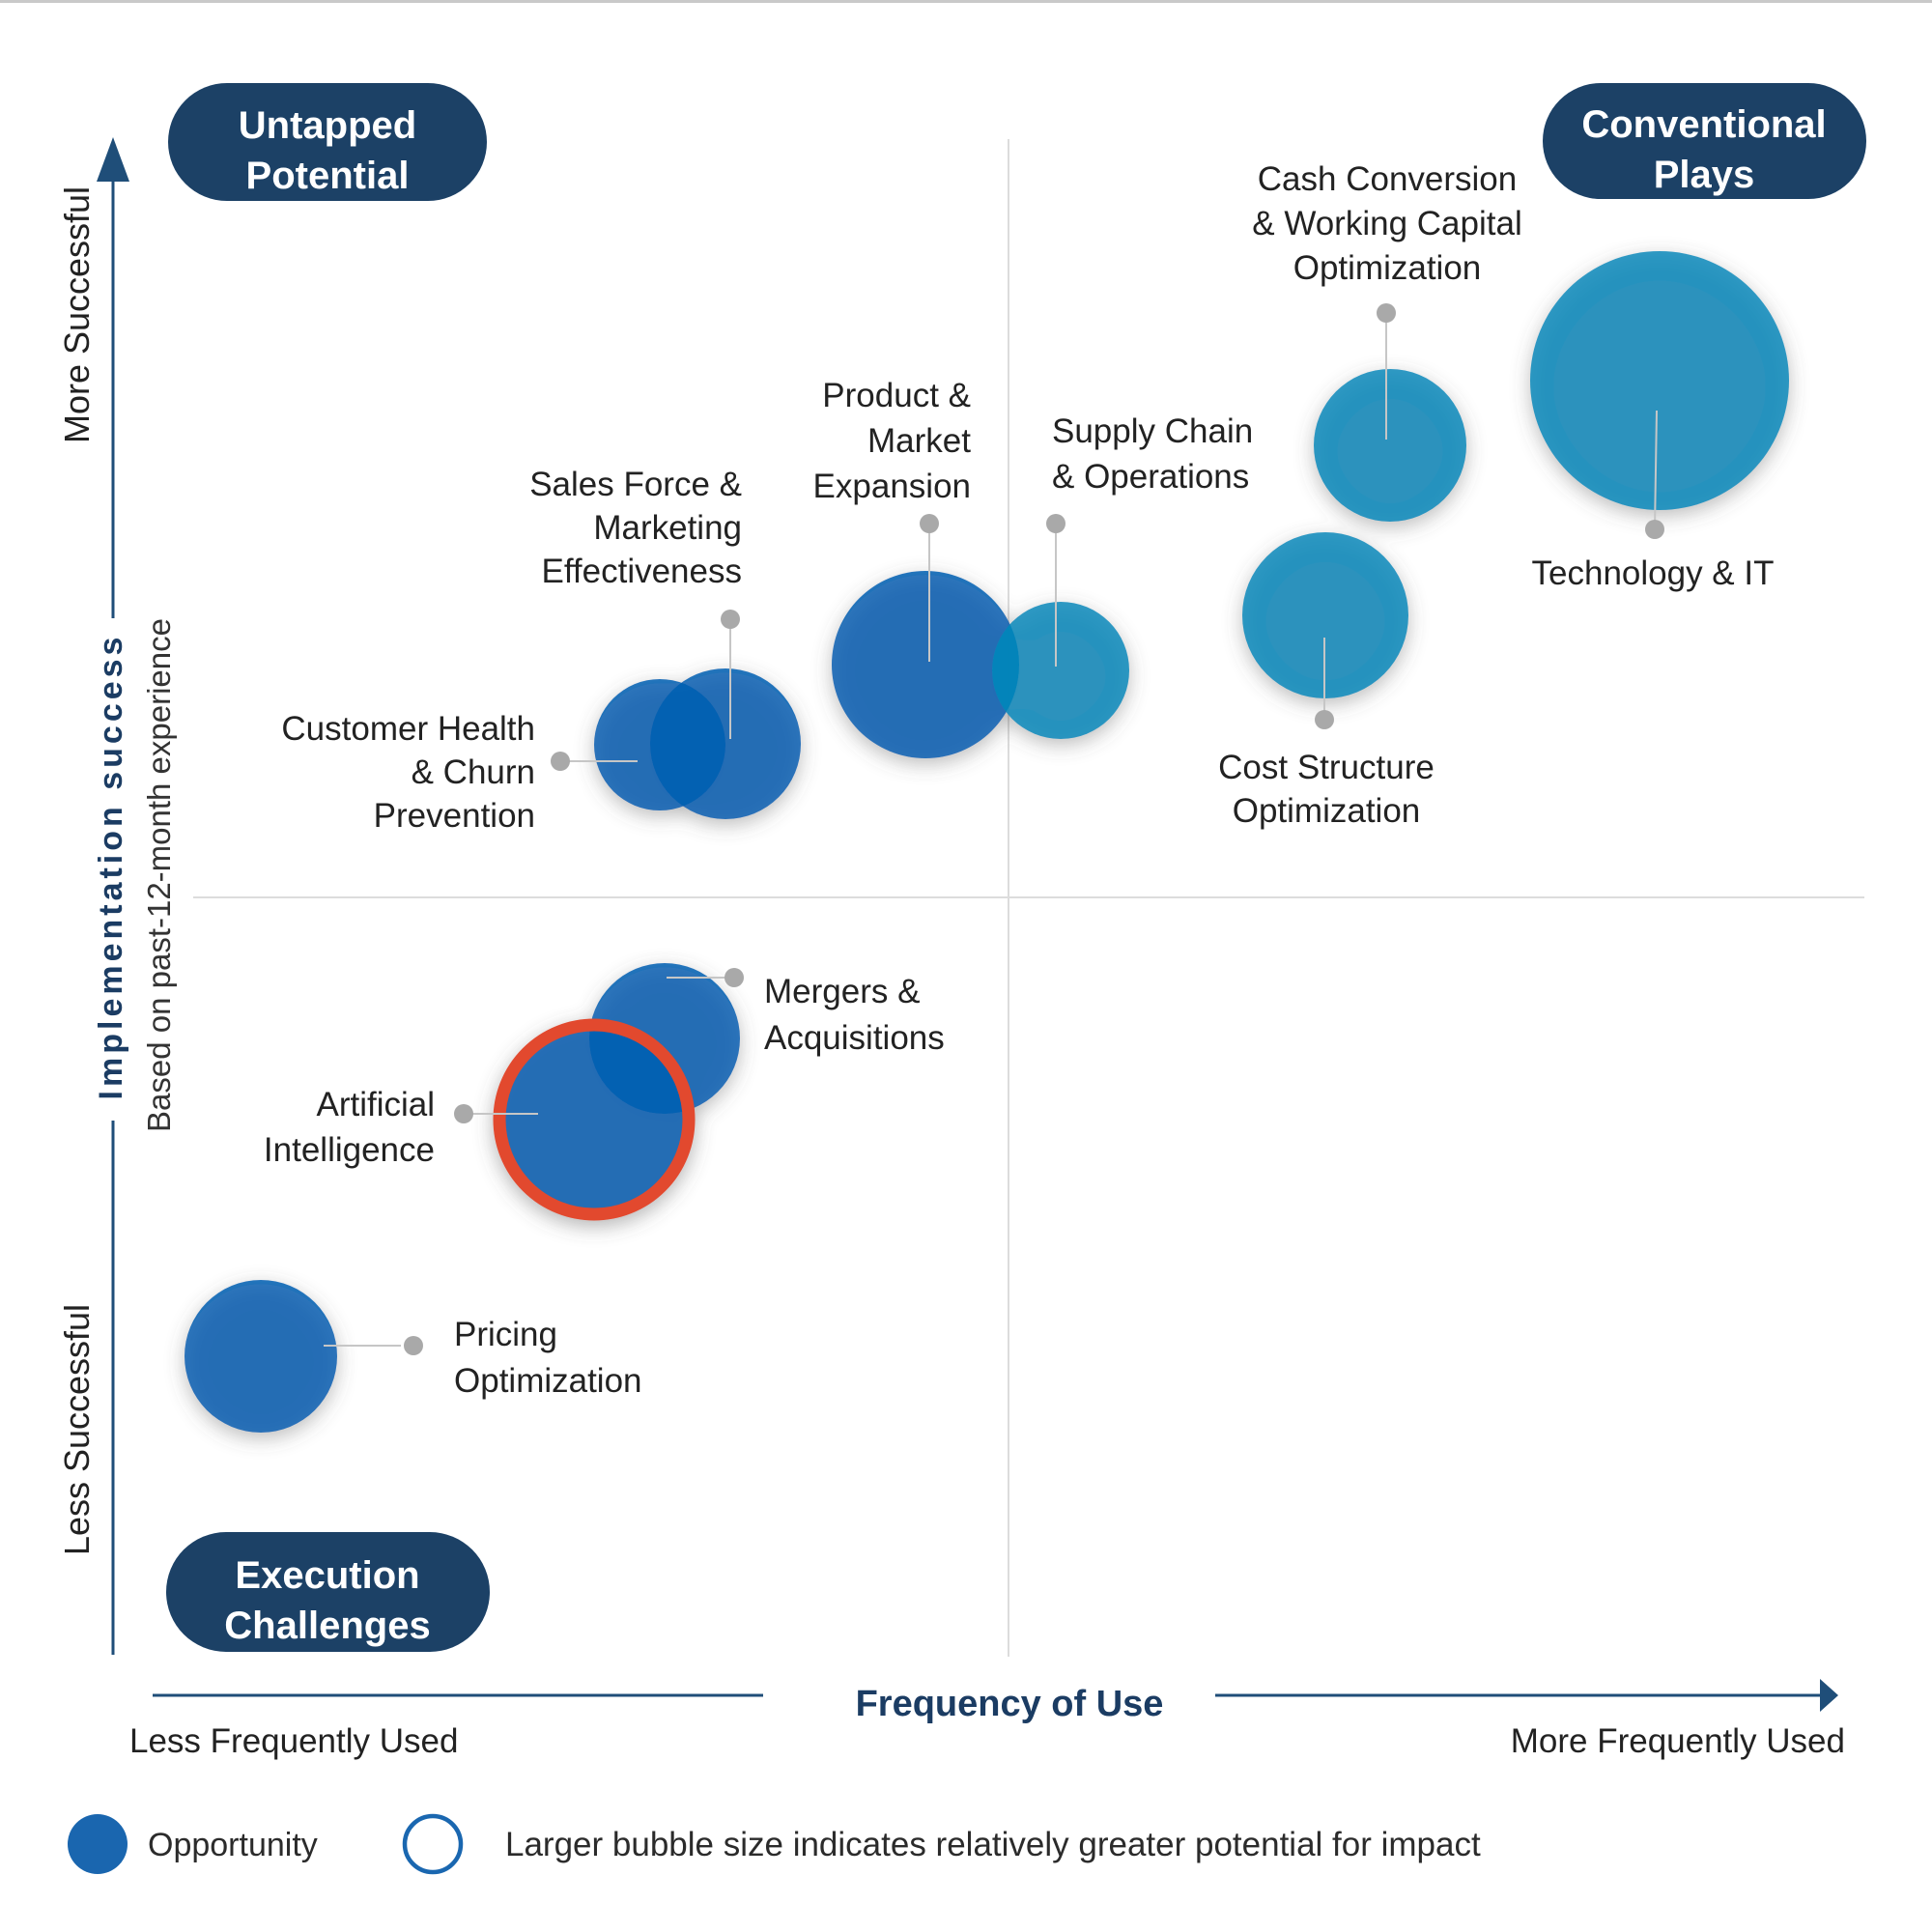 This screenshot has width=1932, height=1932. I want to click on svg-text: Supply Chain, so click(1152, 431).